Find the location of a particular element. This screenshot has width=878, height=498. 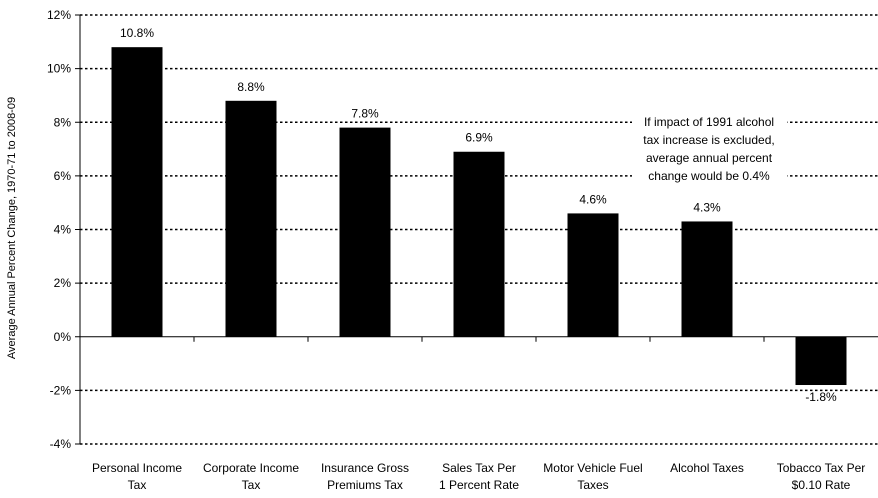

x-category-label: Insurance Gross is located at coordinates (365, 468).